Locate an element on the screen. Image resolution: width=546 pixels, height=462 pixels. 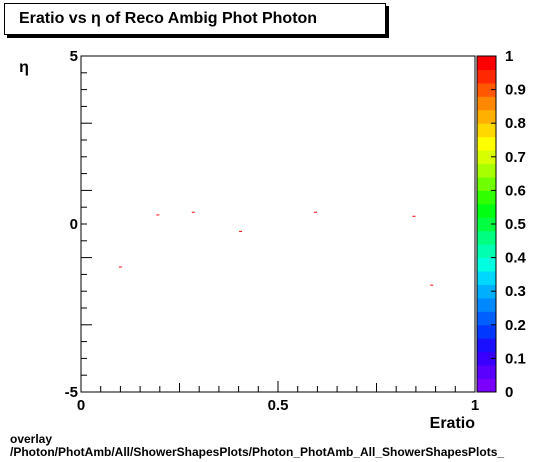
chart-title-box: Eratio vs η of Reco Ambig Phot Photon is located at coordinates (195, 19).